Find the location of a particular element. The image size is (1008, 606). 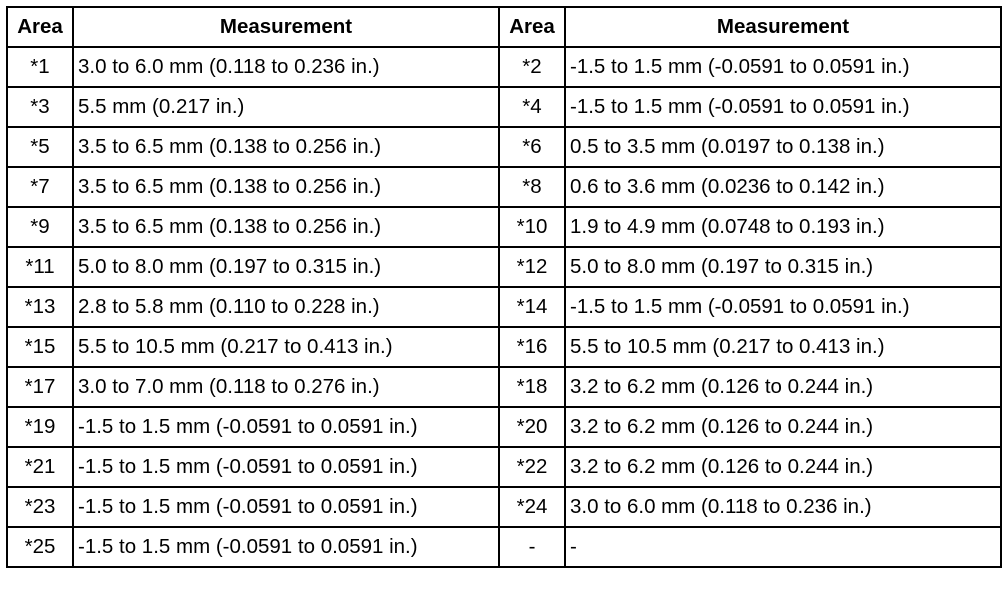

area-cell: *5 is located at coordinates (40, 147).